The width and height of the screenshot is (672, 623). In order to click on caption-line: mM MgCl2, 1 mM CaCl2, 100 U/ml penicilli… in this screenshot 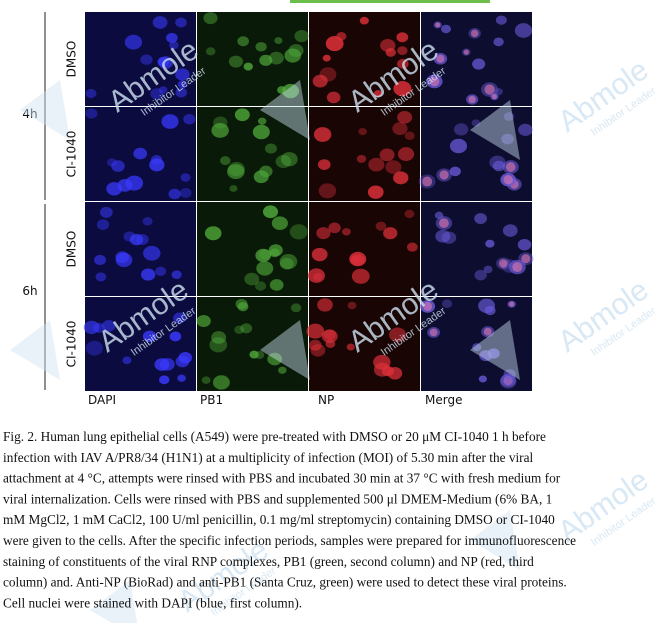, I will do `click(279, 519)`.